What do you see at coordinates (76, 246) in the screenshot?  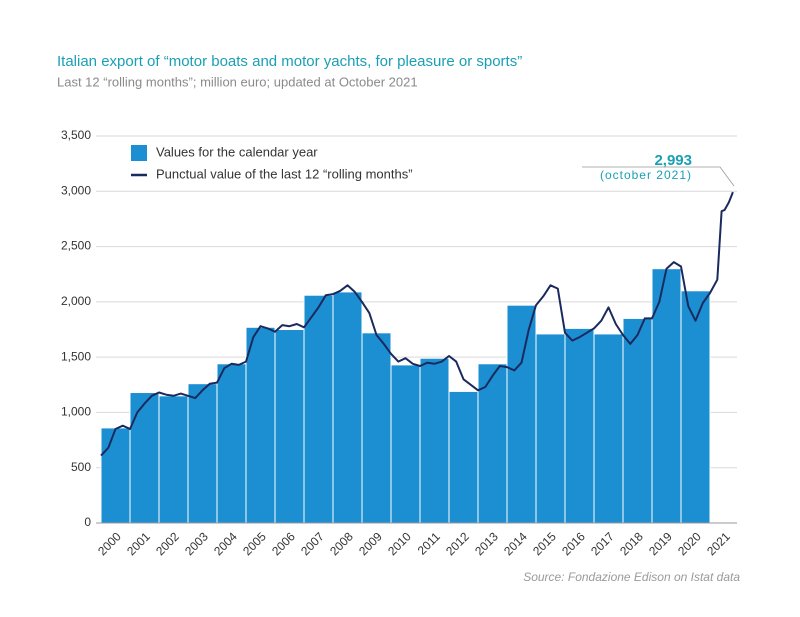 I see `y-tick-label: 2,500` at bounding box center [76, 246].